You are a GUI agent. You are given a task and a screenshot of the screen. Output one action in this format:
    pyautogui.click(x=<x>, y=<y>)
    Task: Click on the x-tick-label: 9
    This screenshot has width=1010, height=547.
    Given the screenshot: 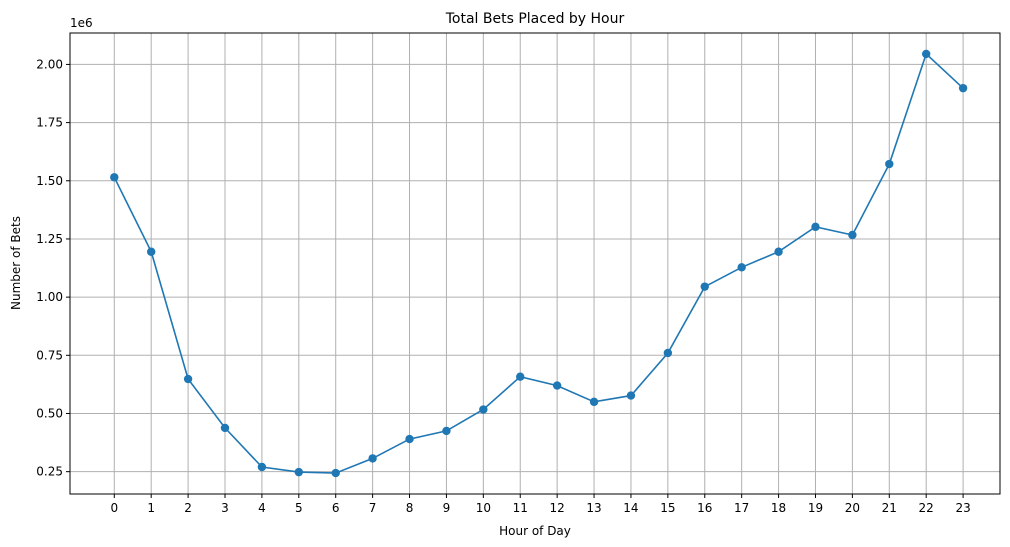 What is the action you would take?
    pyautogui.click(x=447, y=508)
    